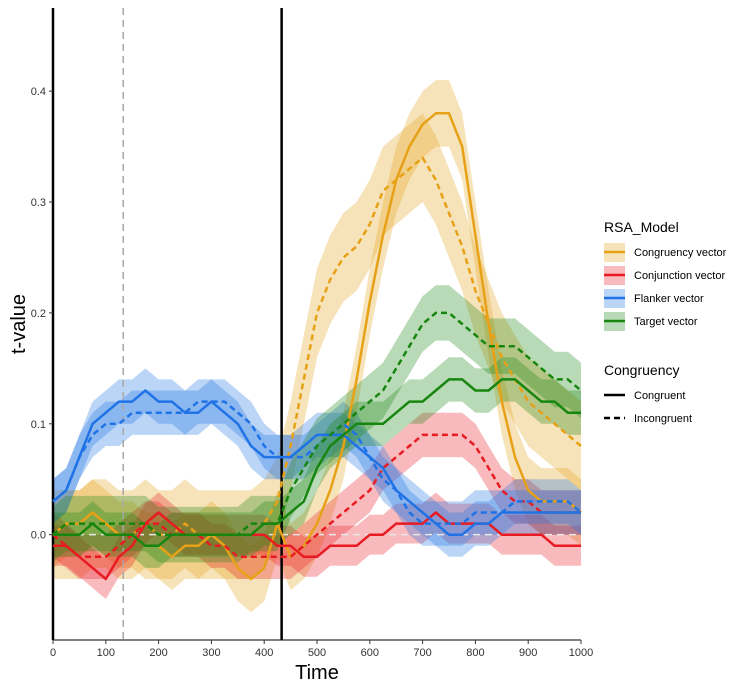  Describe the element at coordinates (422, 653) in the screenshot. I see `x-tick-label: 700` at that location.